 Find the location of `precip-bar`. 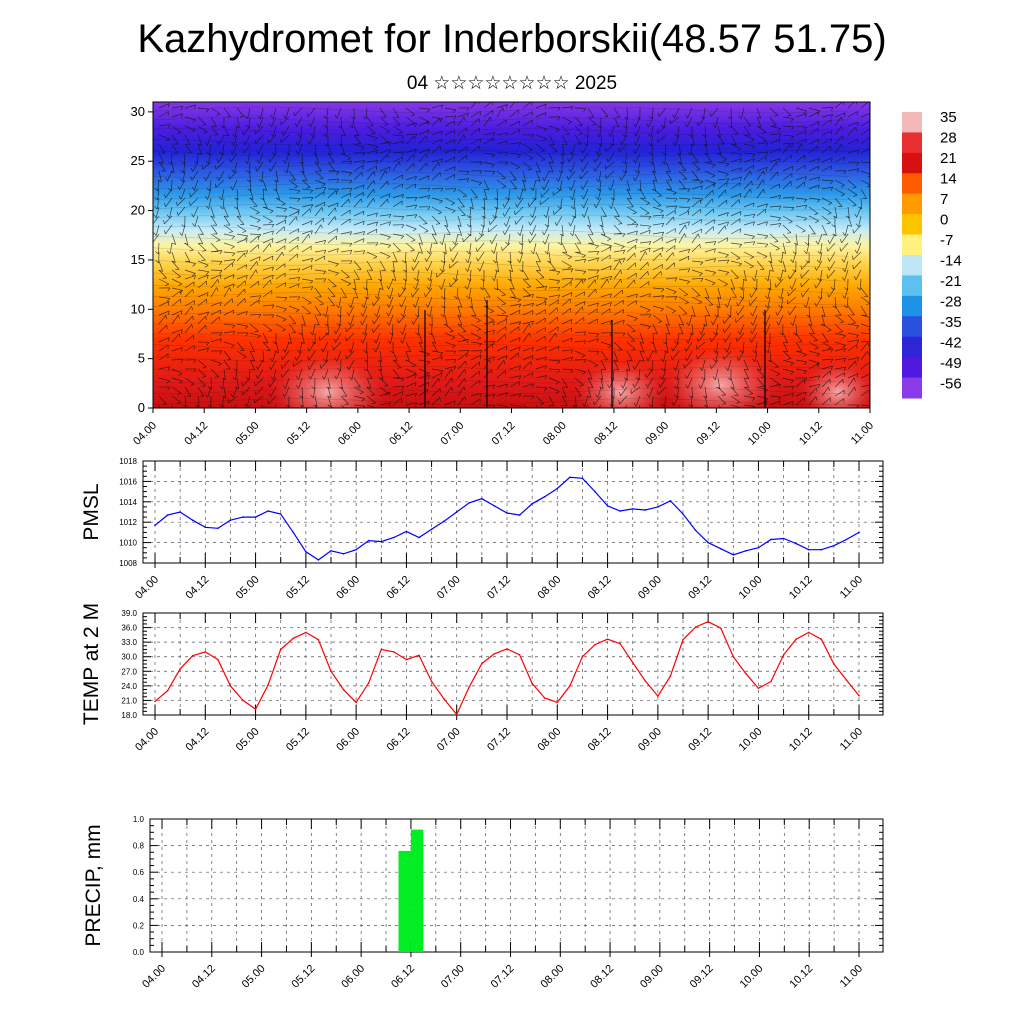

precip-bar is located at coordinates (404, 901).